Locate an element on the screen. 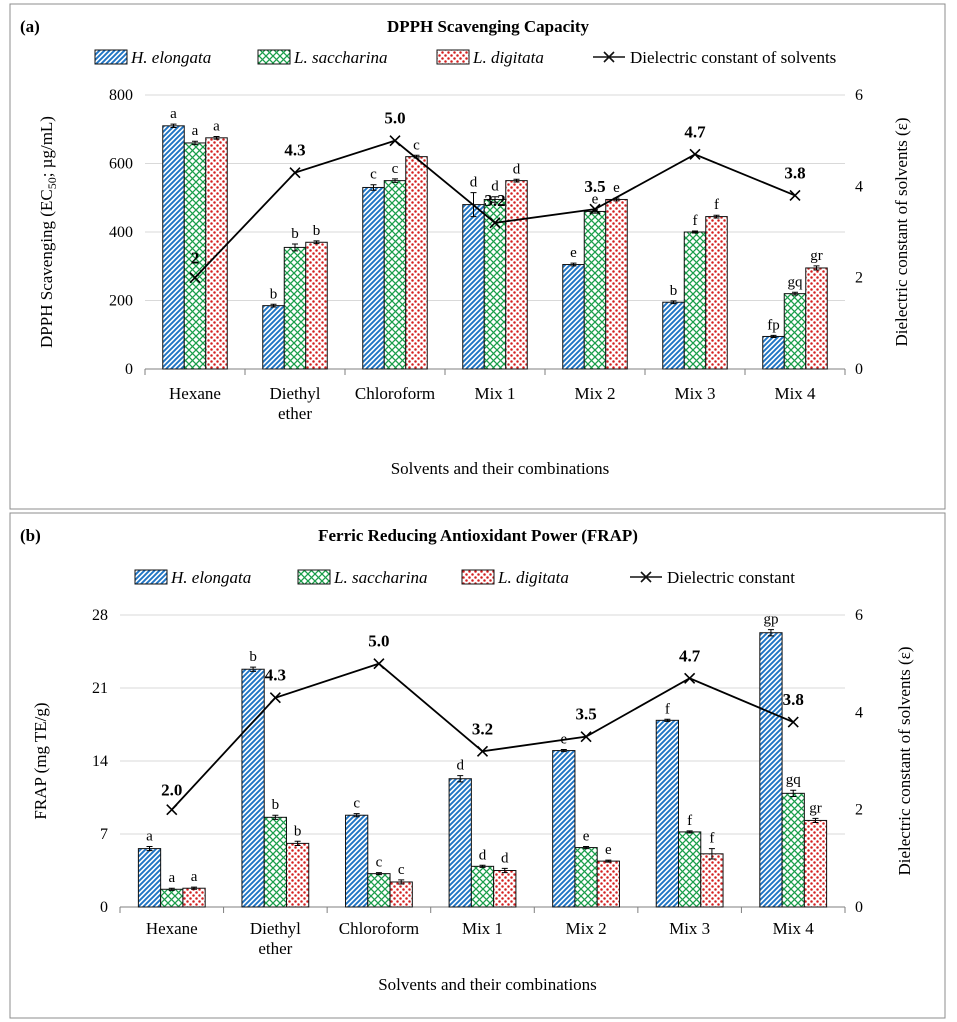  bar-letter-label: c is located at coordinates (356, 804).